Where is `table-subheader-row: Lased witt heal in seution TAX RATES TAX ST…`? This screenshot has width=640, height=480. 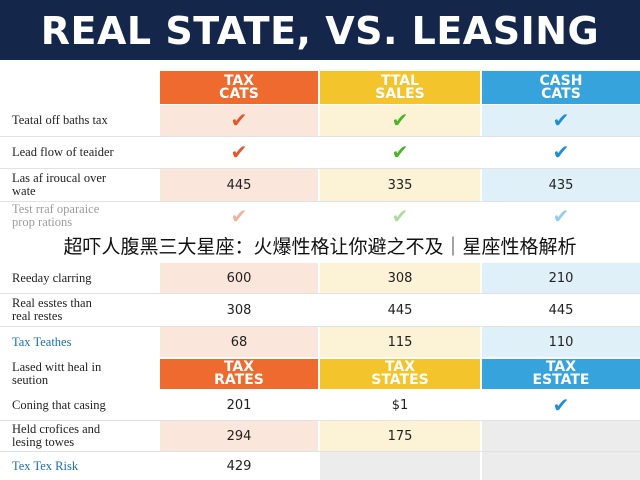 table-subheader-row: Lased witt heal in seution TAX RATES TAX ST… is located at coordinates (320, 374).